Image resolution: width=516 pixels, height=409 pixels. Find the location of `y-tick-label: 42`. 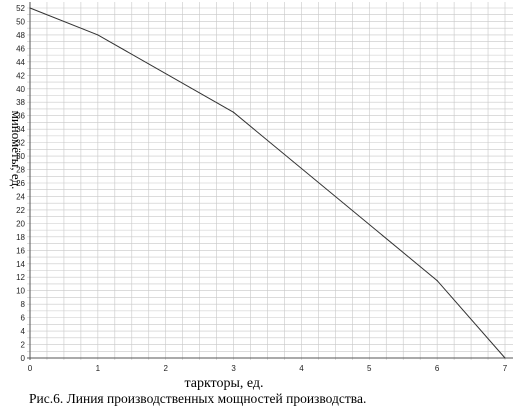

y-tick-label: 42 is located at coordinates (20, 75).